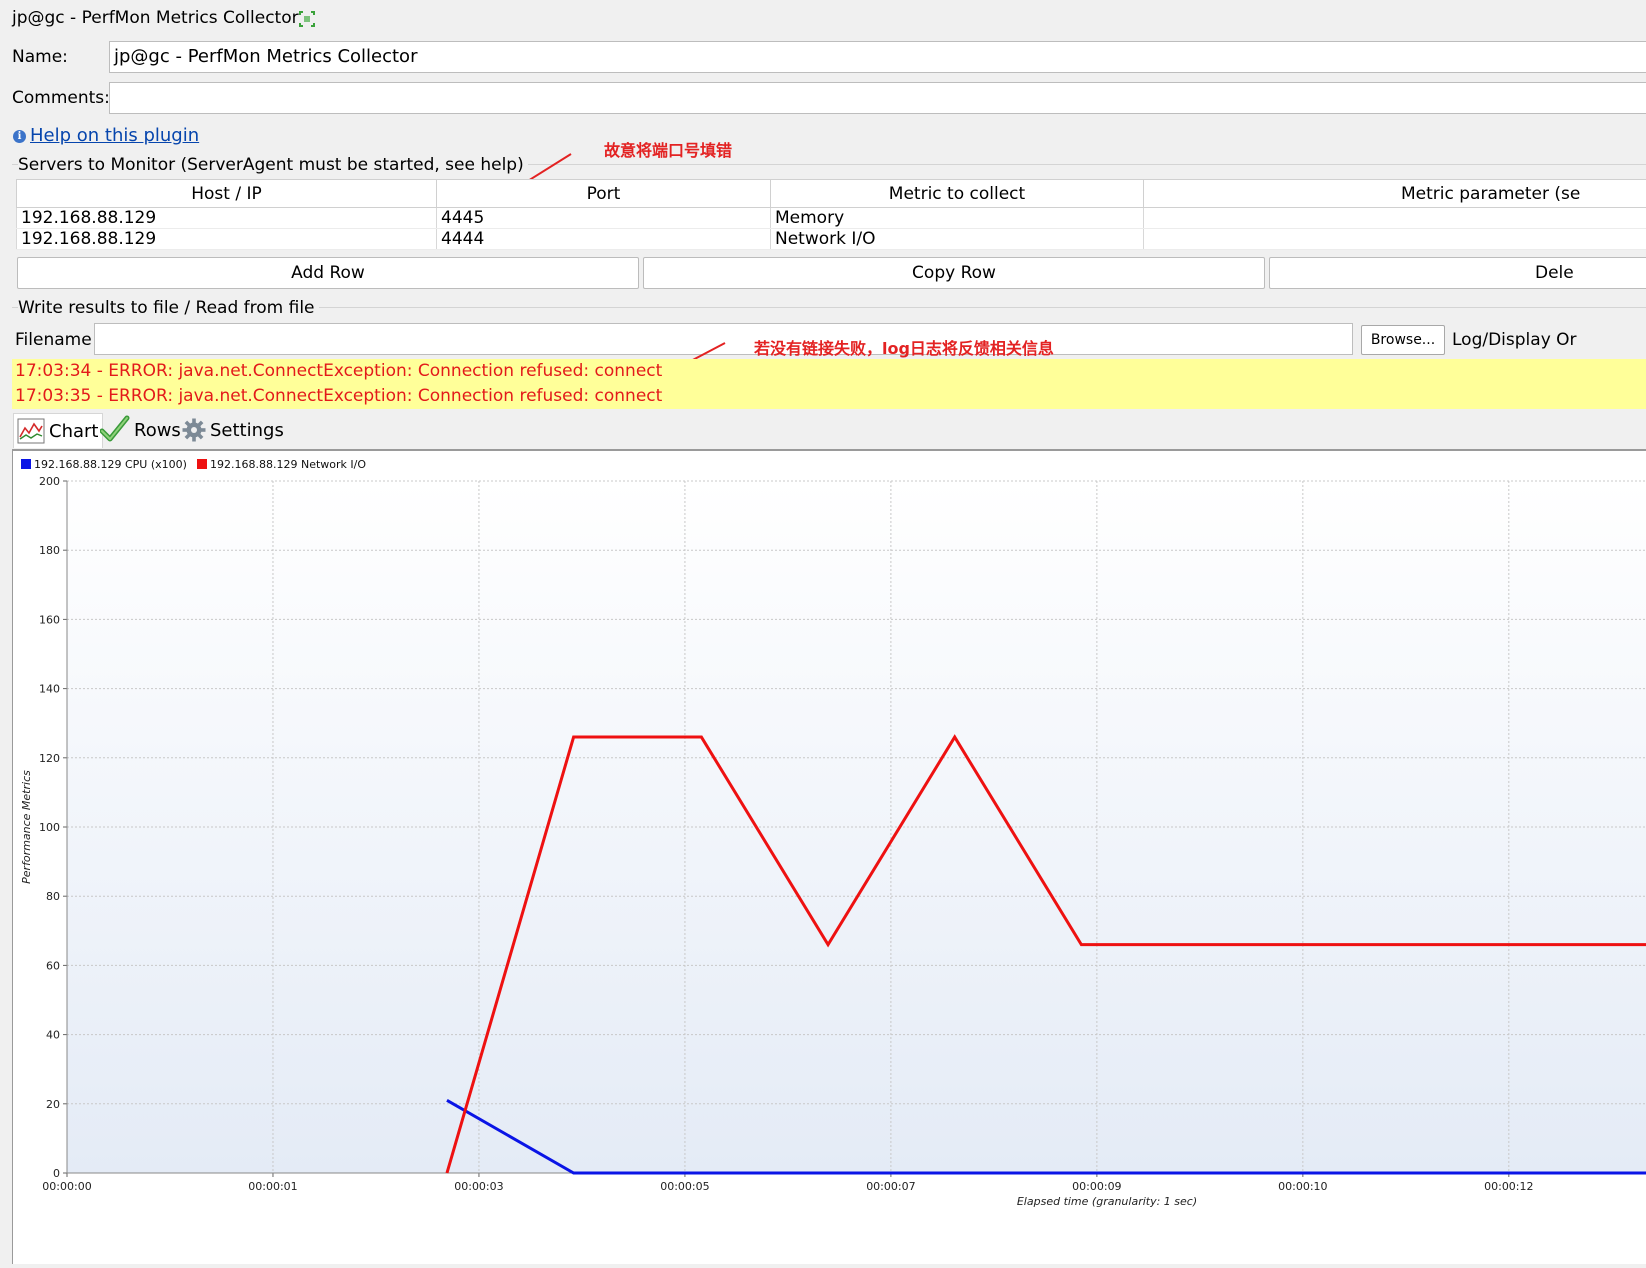 The width and height of the screenshot is (1646, 1268). What do you see at coordinates (604, 218) in the screenshot?
I see `cell-port: 4445` at bounding box center [604, 218].